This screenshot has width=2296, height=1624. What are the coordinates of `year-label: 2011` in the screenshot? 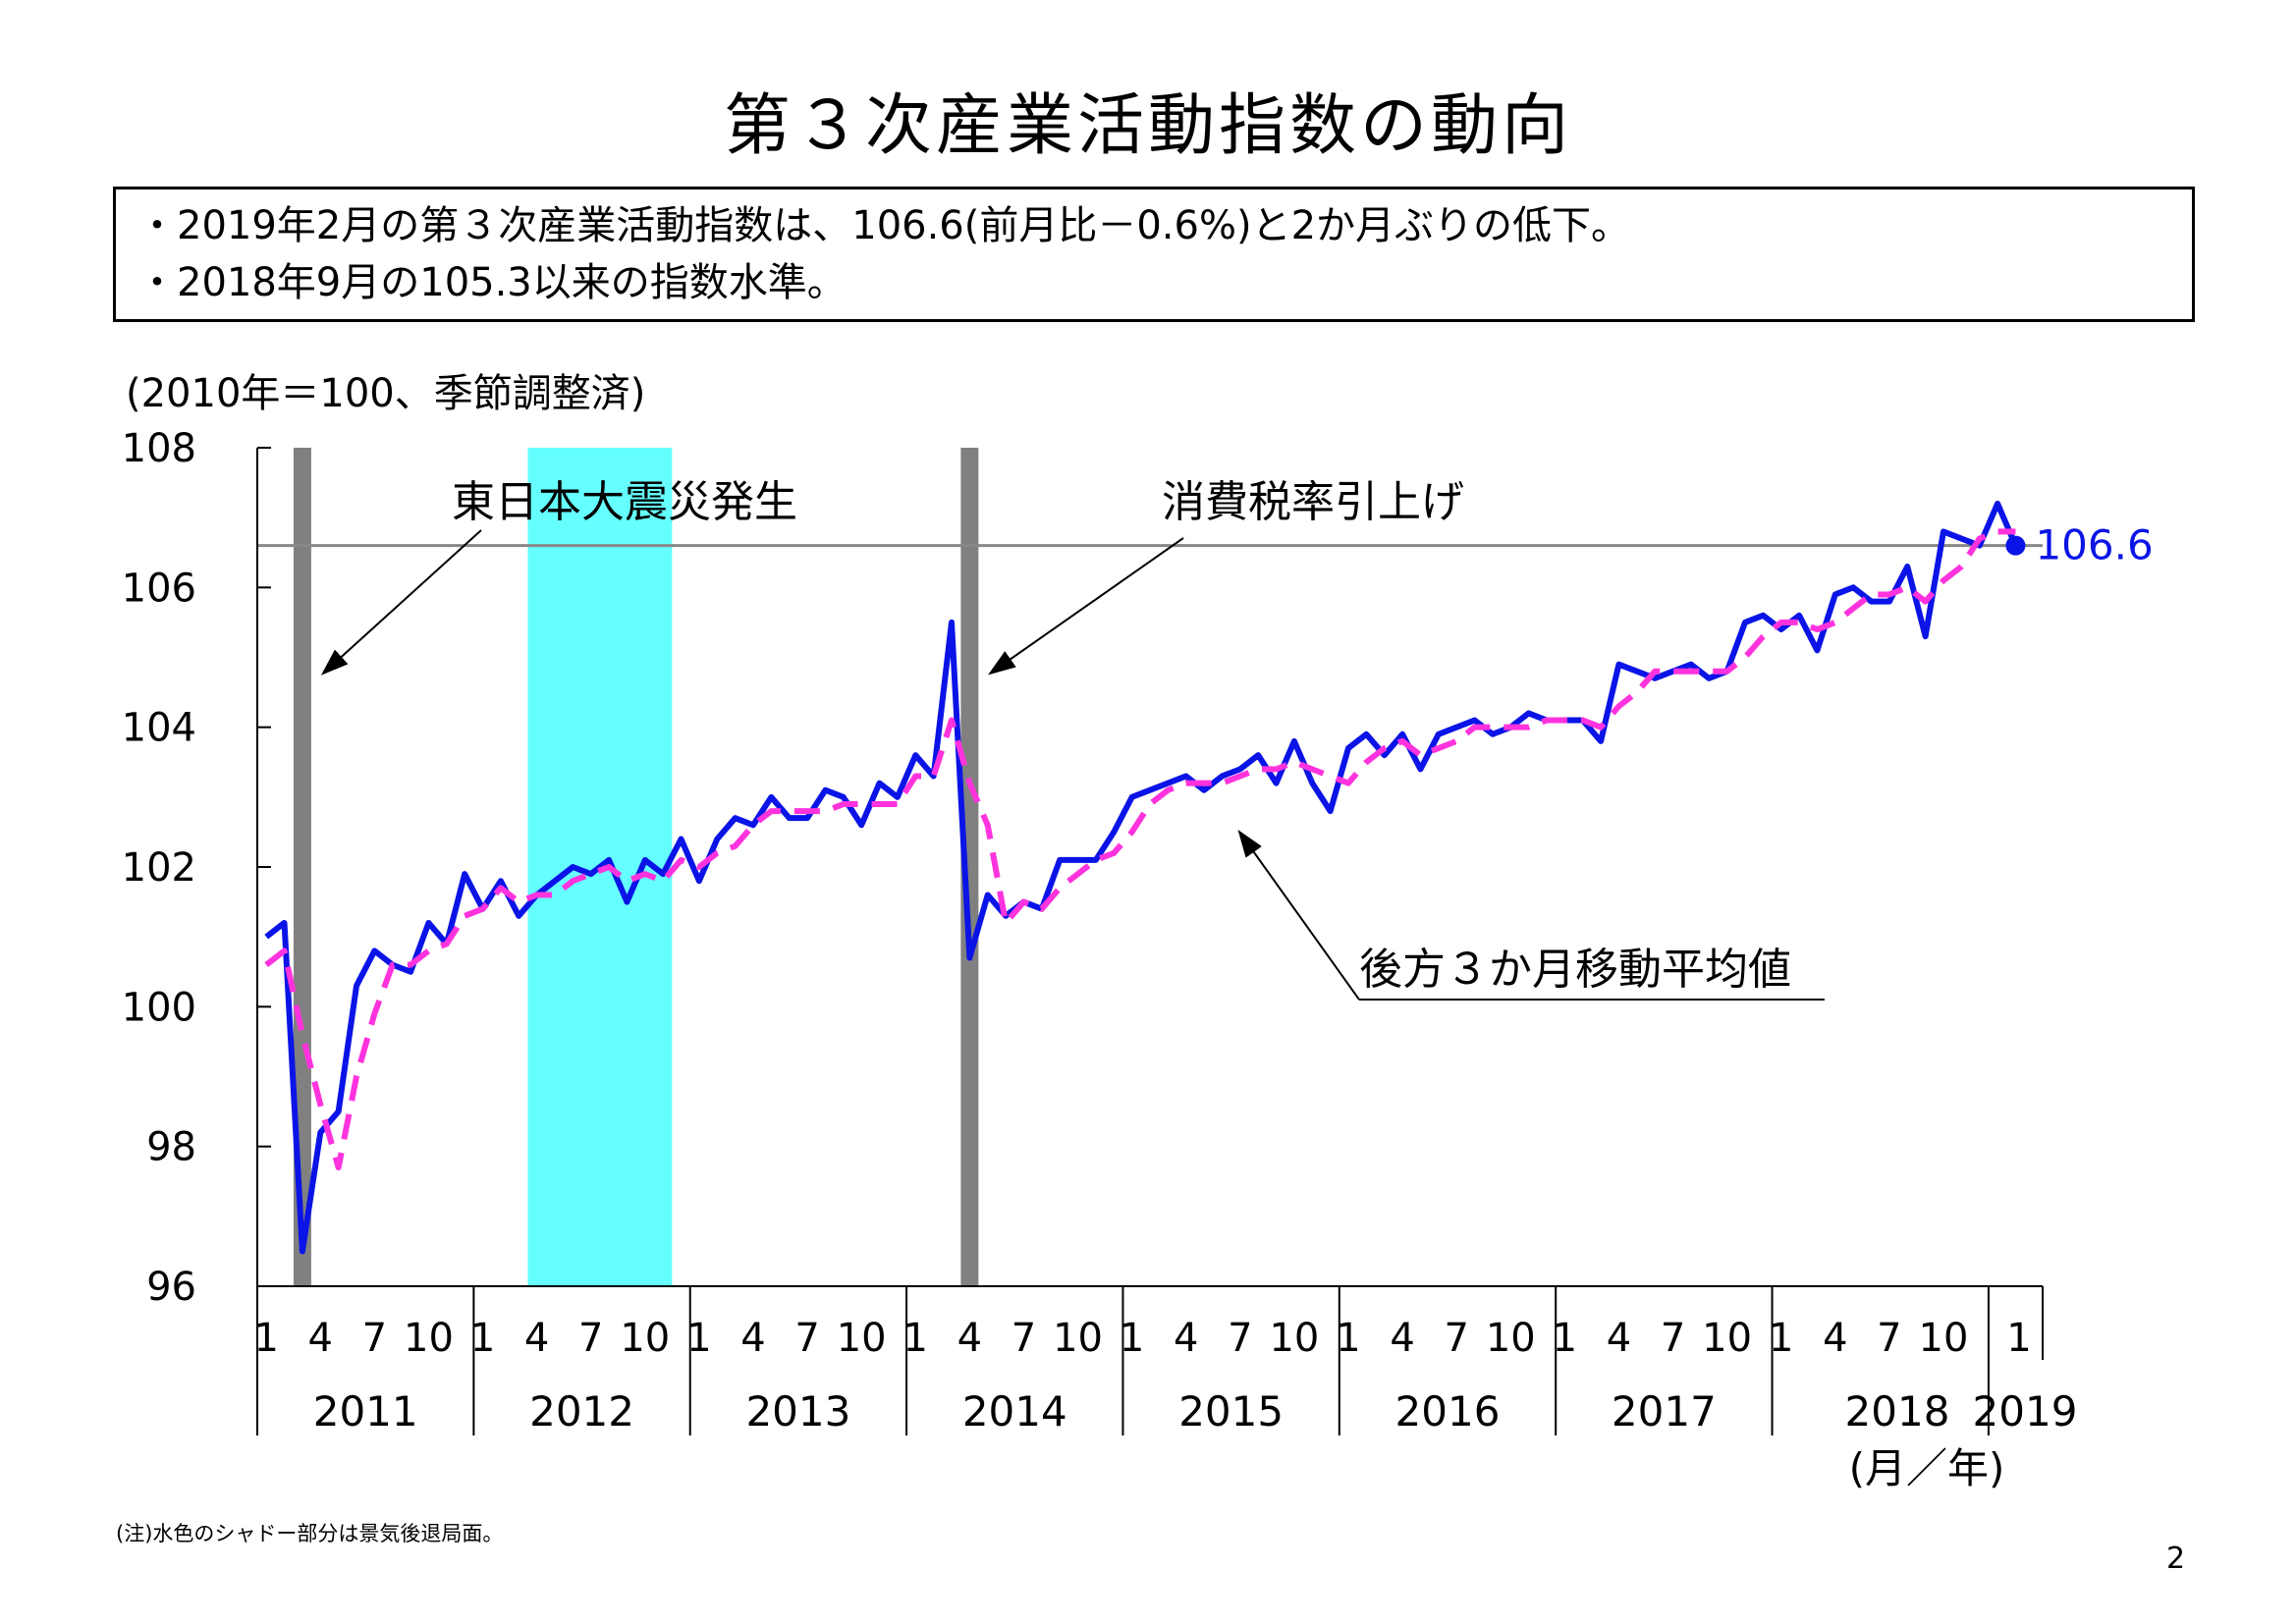 It's located at (365, 1411).